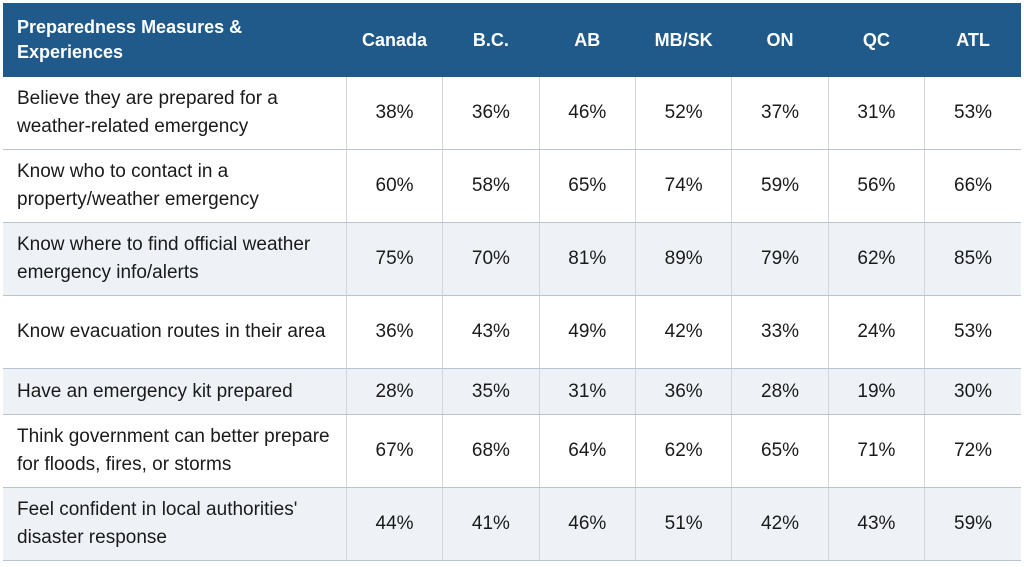  Describe the element at coordinates (491, 259) in the screenshot. I see `cell-value: 70%` at that location.